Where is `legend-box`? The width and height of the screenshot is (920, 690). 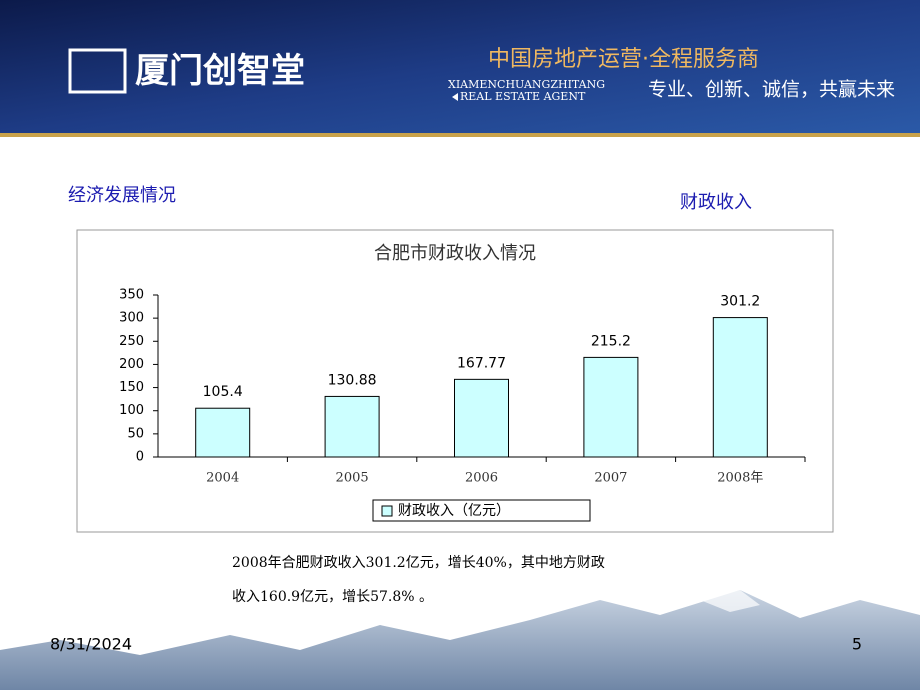 legend-box is located at coordinates (481, 510).